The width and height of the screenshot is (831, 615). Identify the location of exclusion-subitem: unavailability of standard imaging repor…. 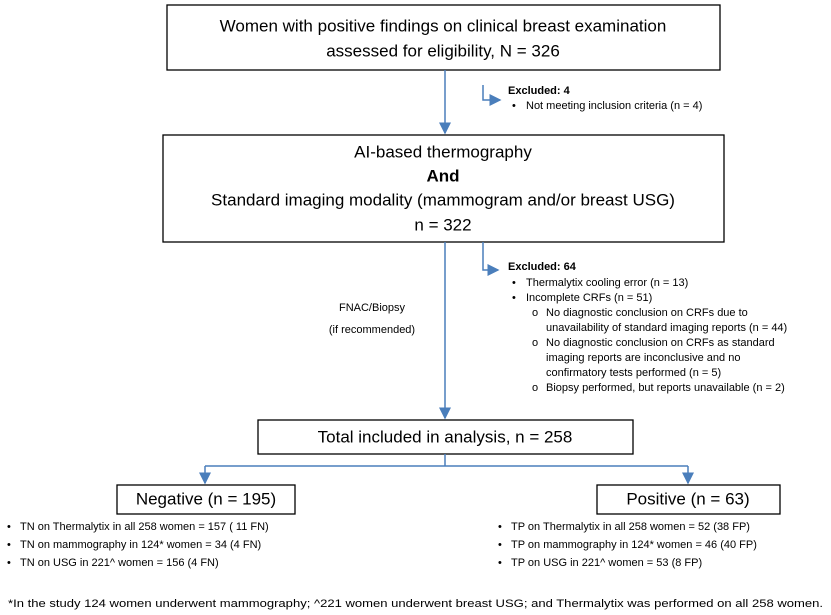
(666, 328).